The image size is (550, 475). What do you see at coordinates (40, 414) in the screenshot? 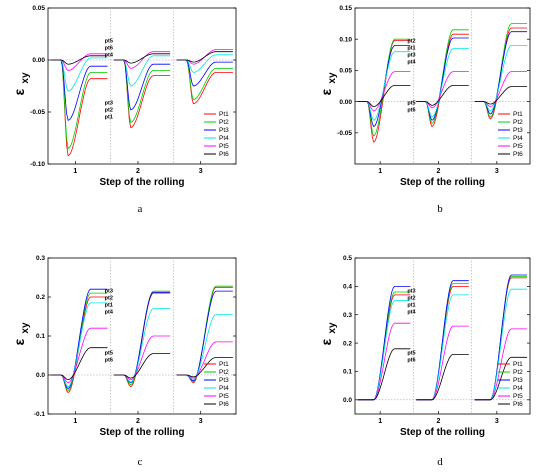
I see `y-tick-label: -0.1` at bounding box center [40, 414].